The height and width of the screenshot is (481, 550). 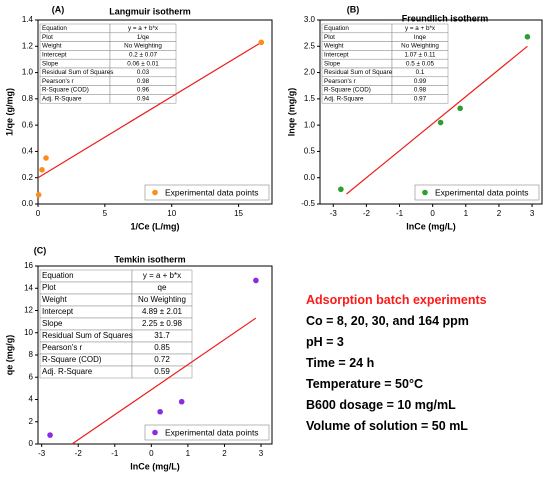 What do you see at coordinates (171, 213) in the screenshot?
I see `x-tick-label: 10` at bounding box center [171, 213].